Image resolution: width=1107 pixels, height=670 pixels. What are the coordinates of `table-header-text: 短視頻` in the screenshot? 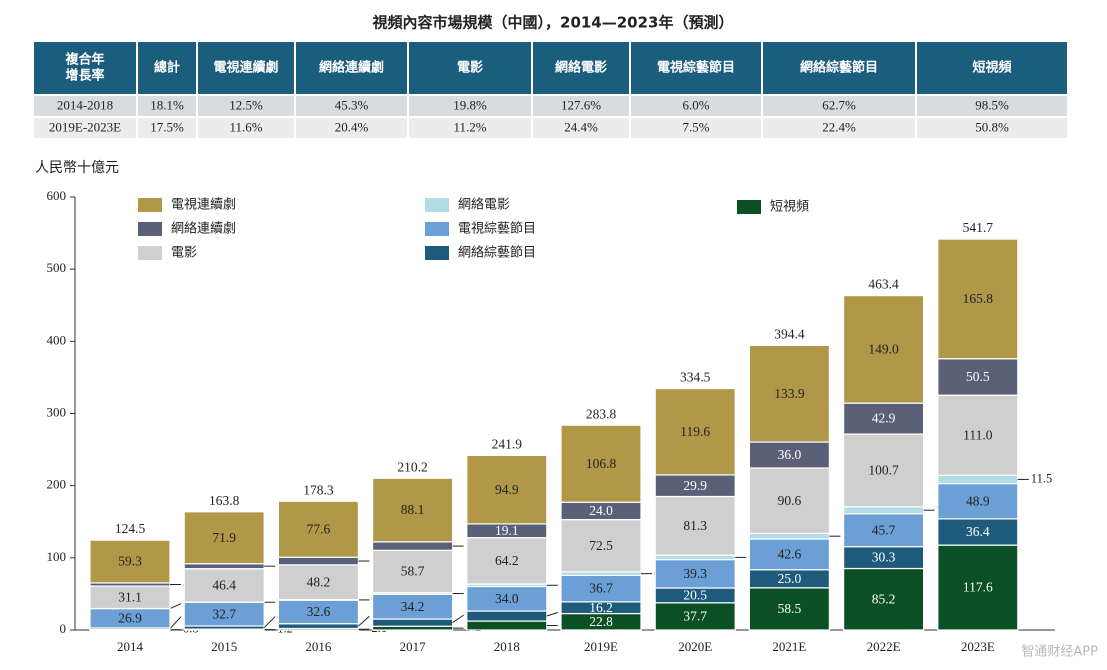 It's located at (991, 68).